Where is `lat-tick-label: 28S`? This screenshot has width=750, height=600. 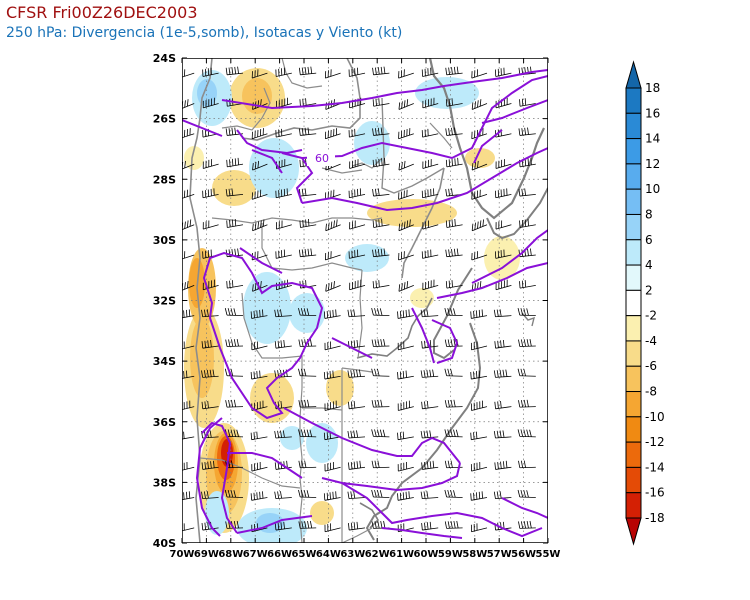
lat-tick-label: 28S is located at coordinates (164, 179).